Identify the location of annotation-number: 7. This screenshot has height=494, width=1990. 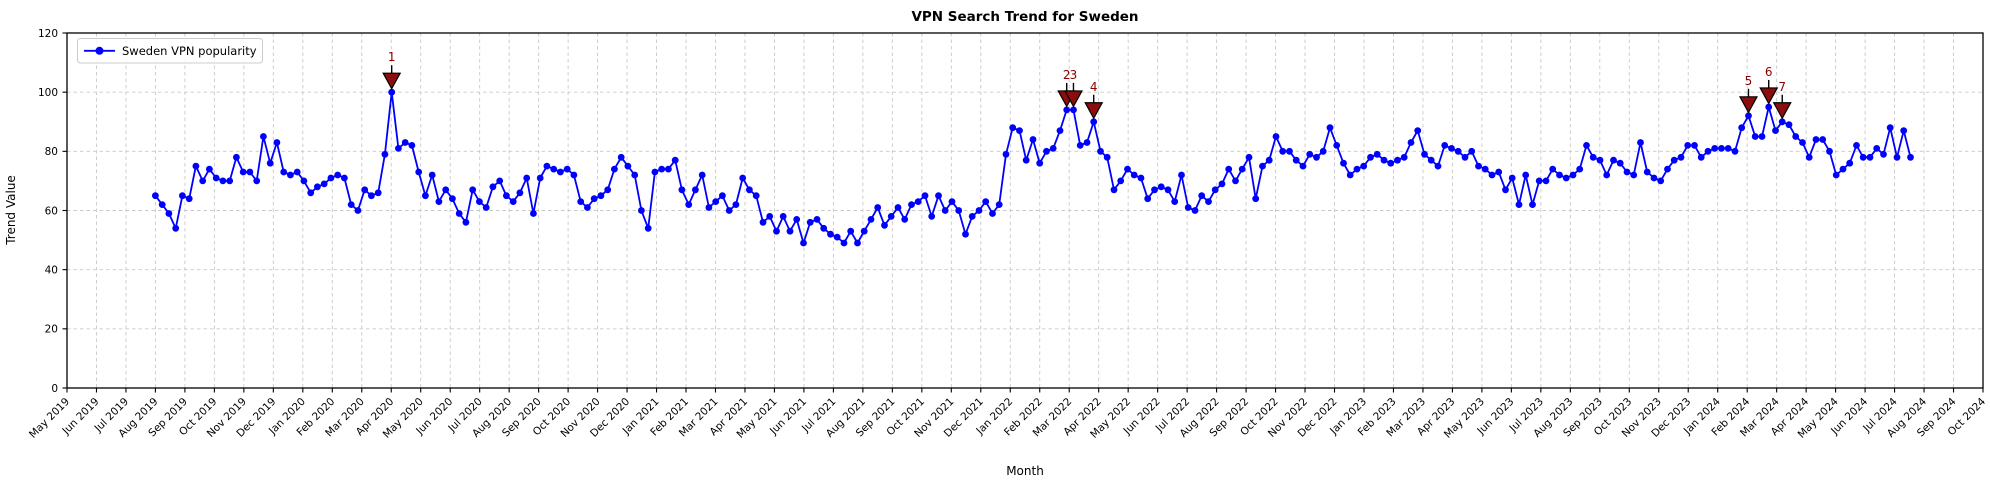
(1782, 87).